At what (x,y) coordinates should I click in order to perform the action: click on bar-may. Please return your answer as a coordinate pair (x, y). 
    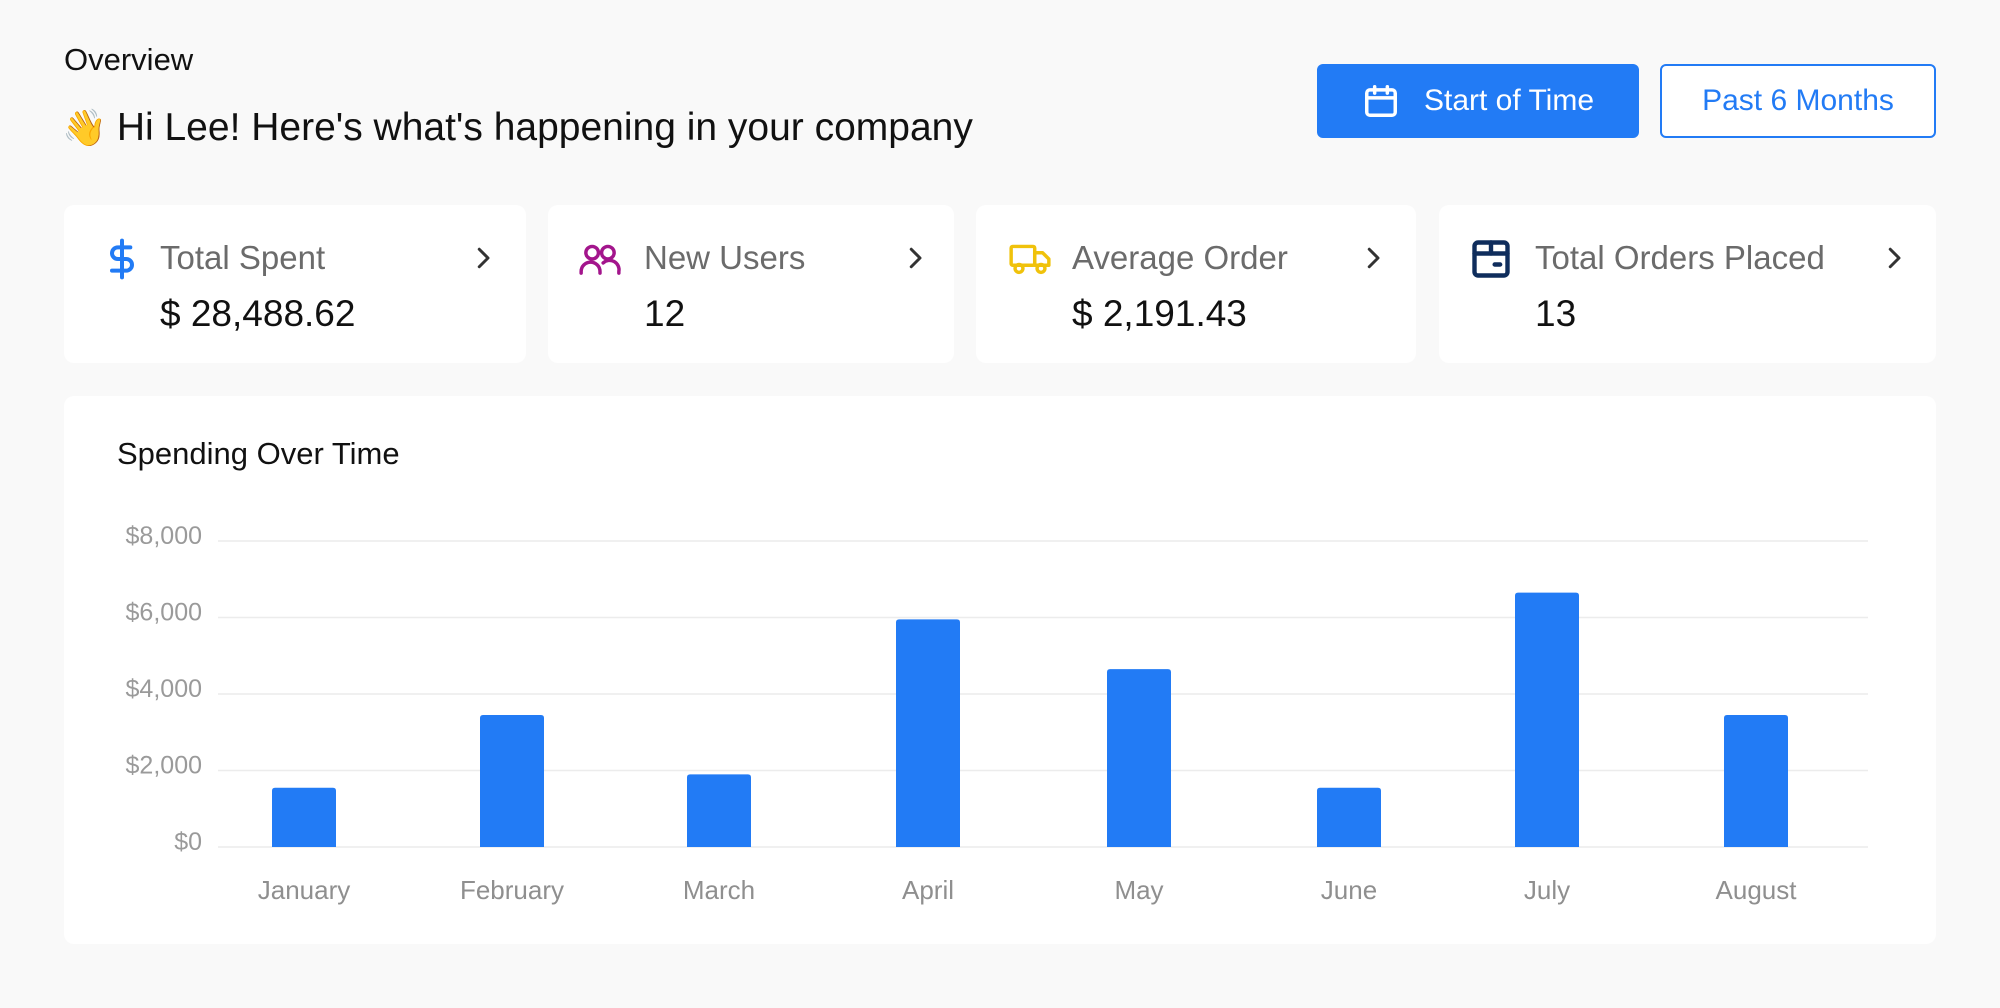
    Looking at the image, I should click on (1139, 758).